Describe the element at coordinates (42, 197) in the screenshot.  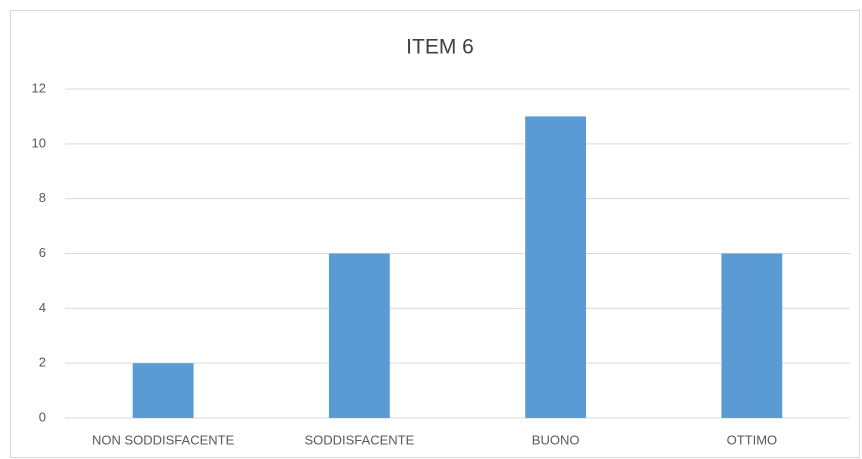
I see `y-tick-label: 8` at that location.